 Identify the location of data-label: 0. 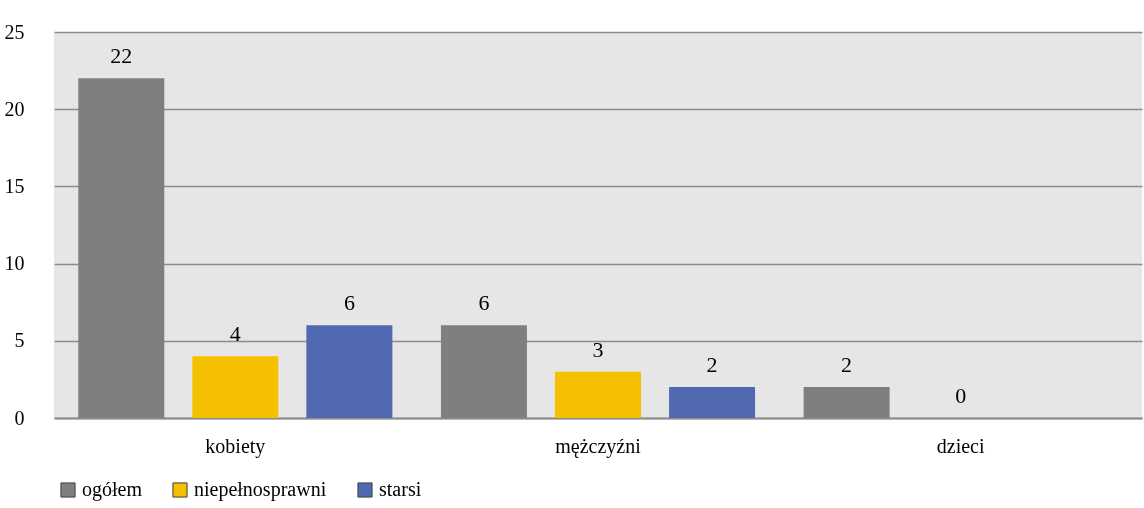
(961, 395).